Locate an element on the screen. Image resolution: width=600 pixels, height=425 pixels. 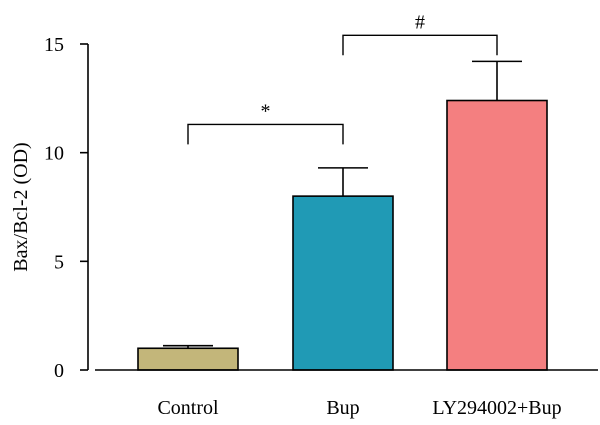
y-ticks: 0 5 10 15 is located at coordinates (66, 208).